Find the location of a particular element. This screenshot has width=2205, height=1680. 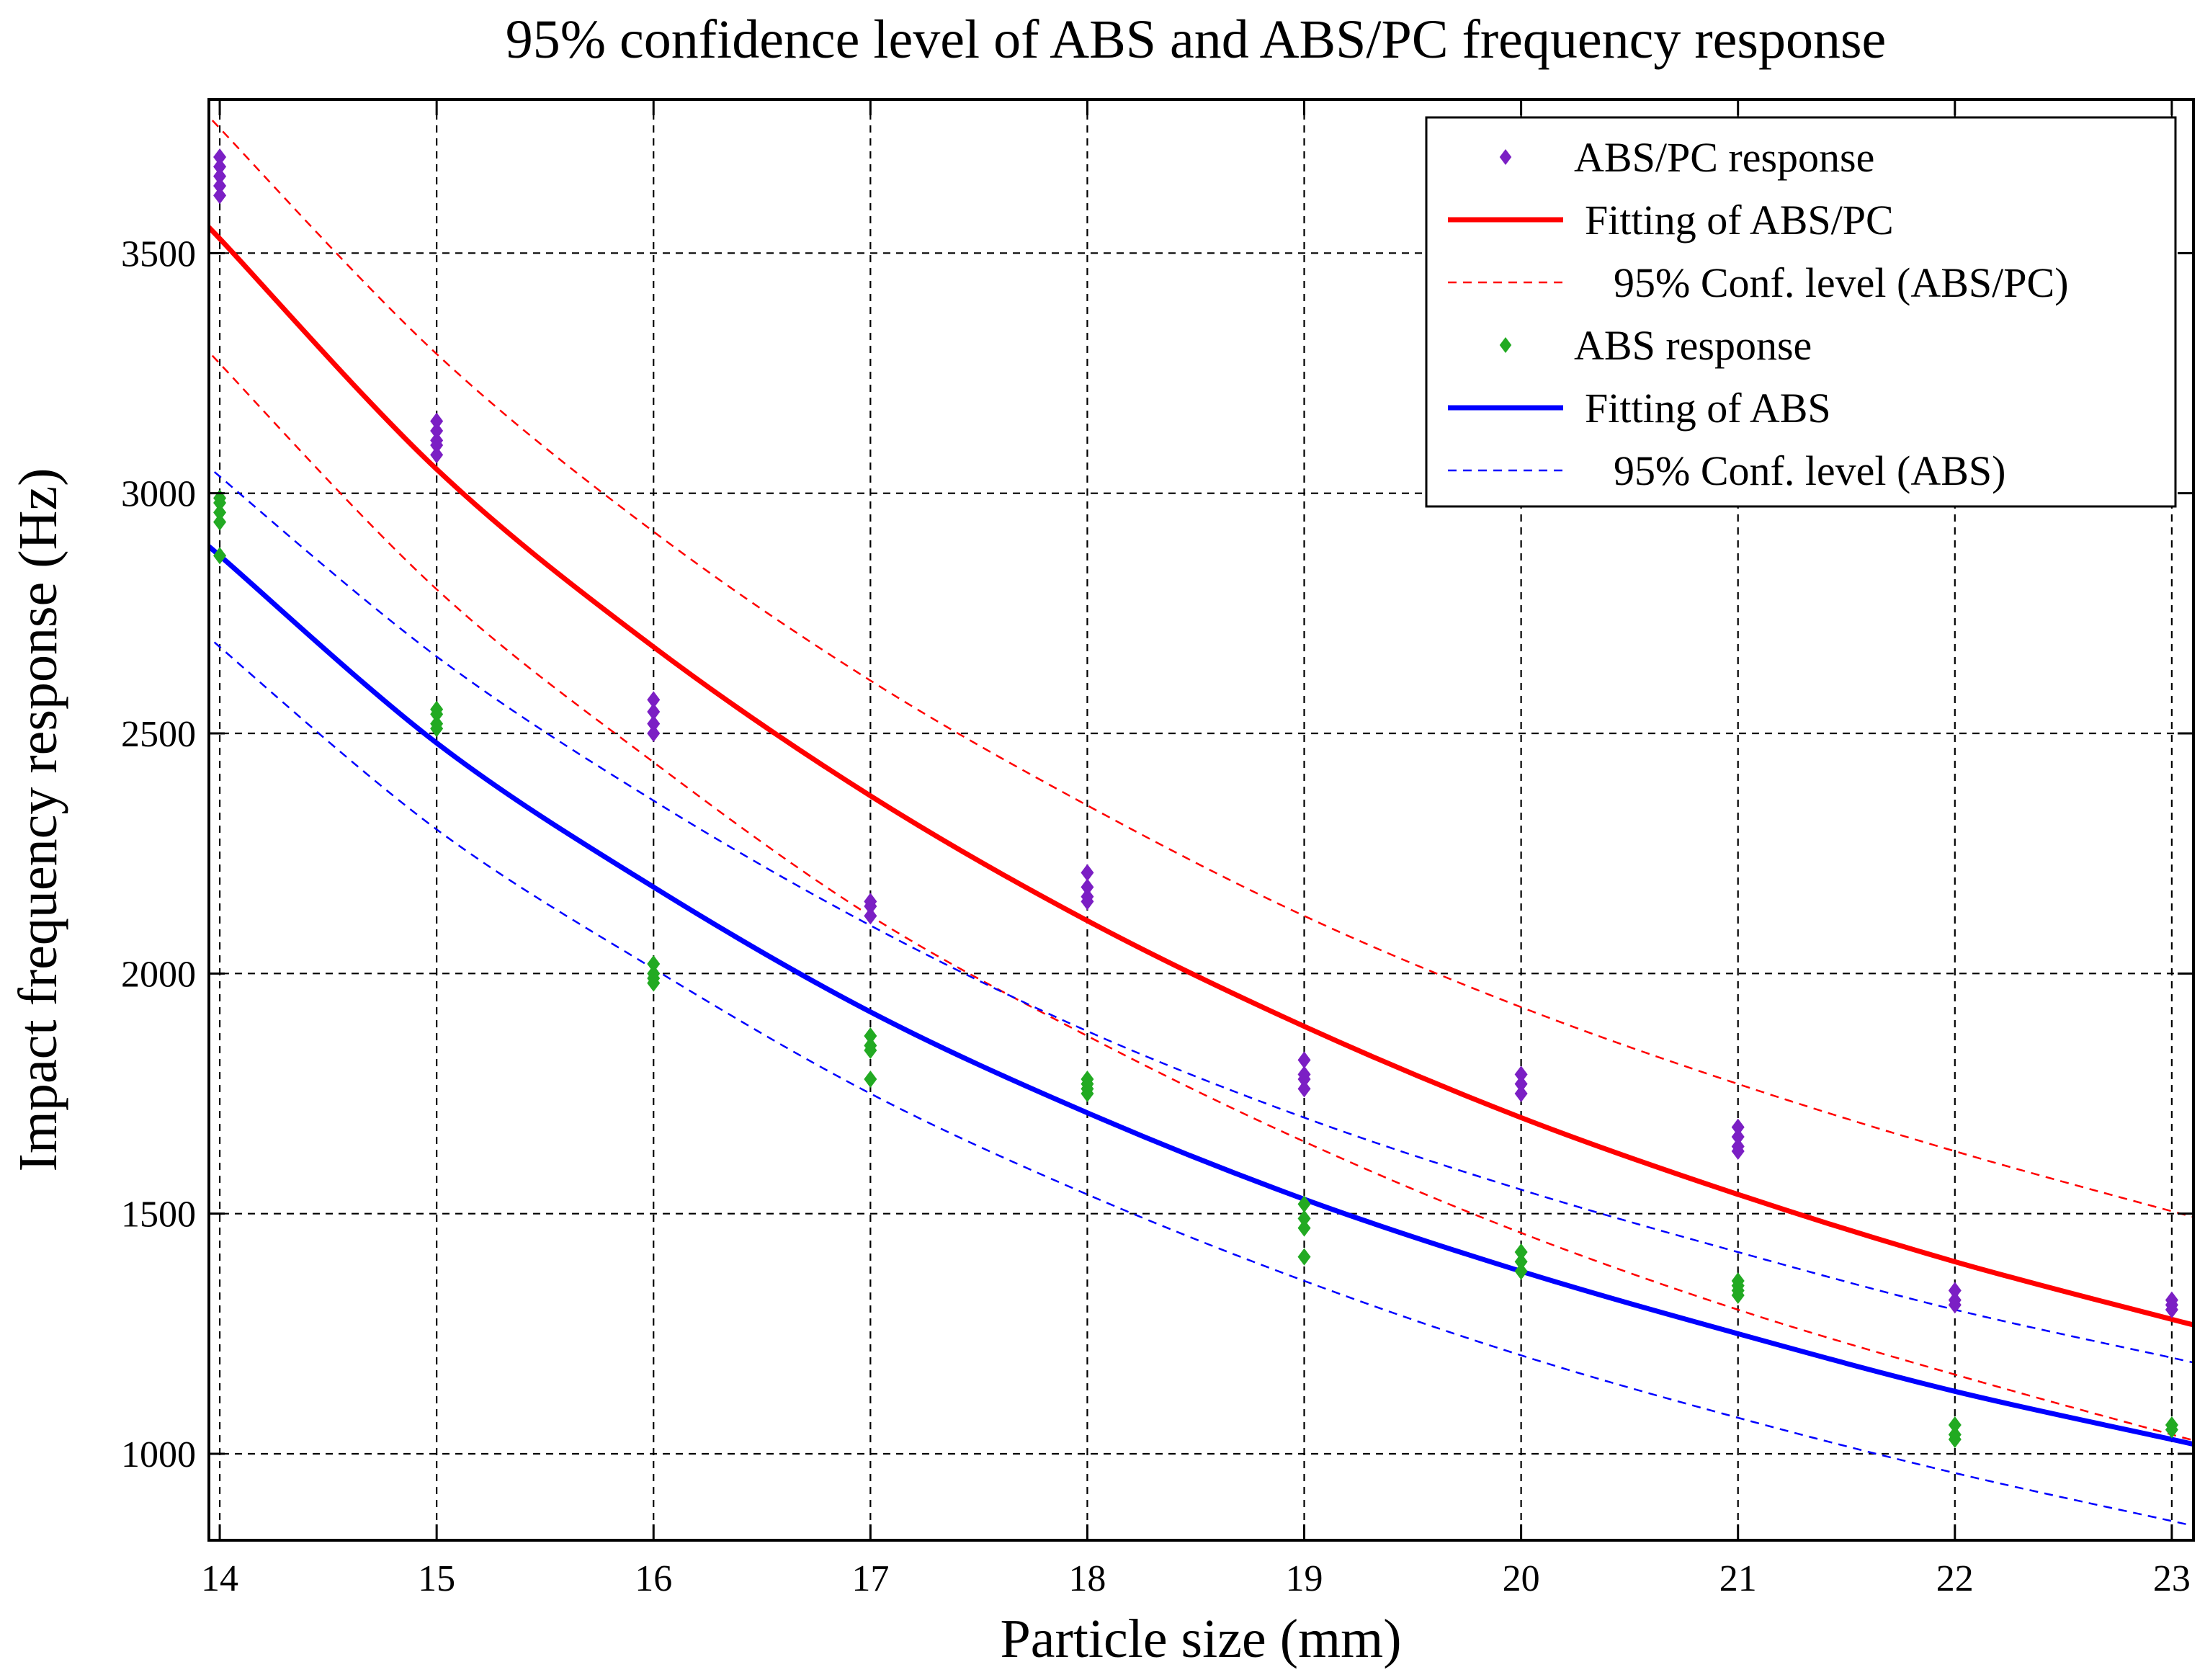

x-tick-label: 18 is located at coordinates (1087, 1578).